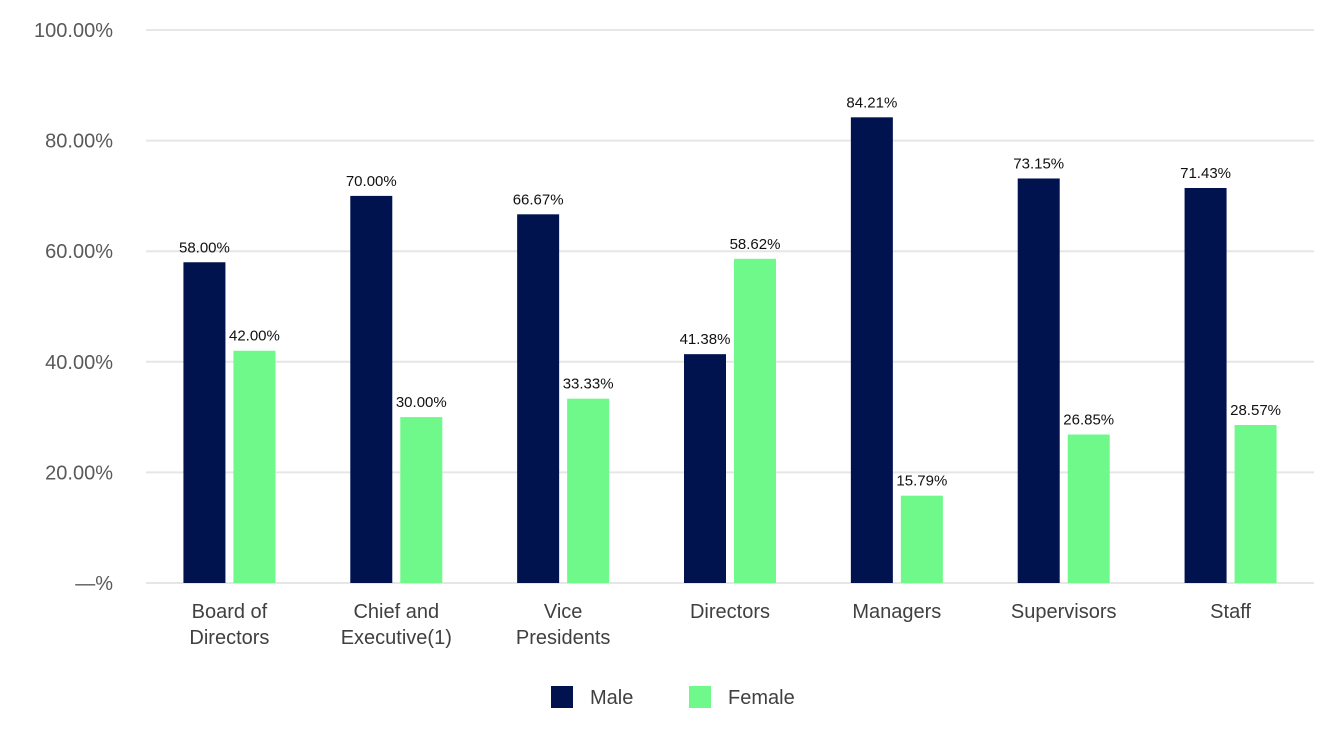 This screenshot has width=1344, height=748. What do you see at coordinates (229, 625) in the screenshot?
I see `x-category-label: Board of Directors` at bounding box center [229, 625].